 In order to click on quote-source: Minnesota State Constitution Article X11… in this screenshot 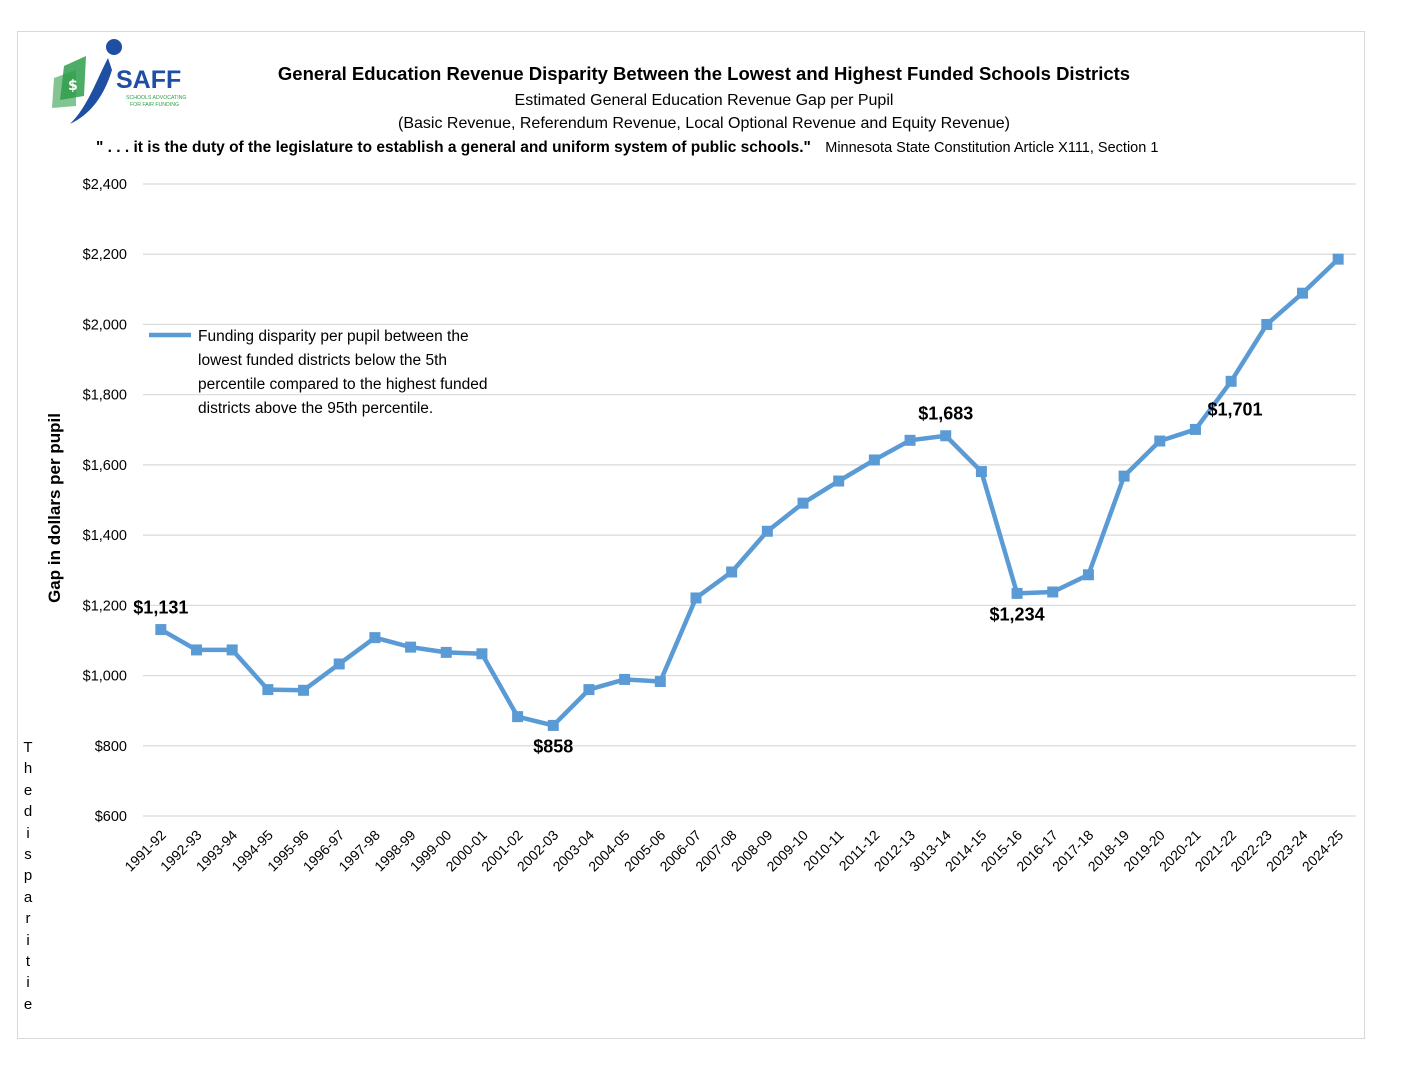, I will do `click(992, 148)`.